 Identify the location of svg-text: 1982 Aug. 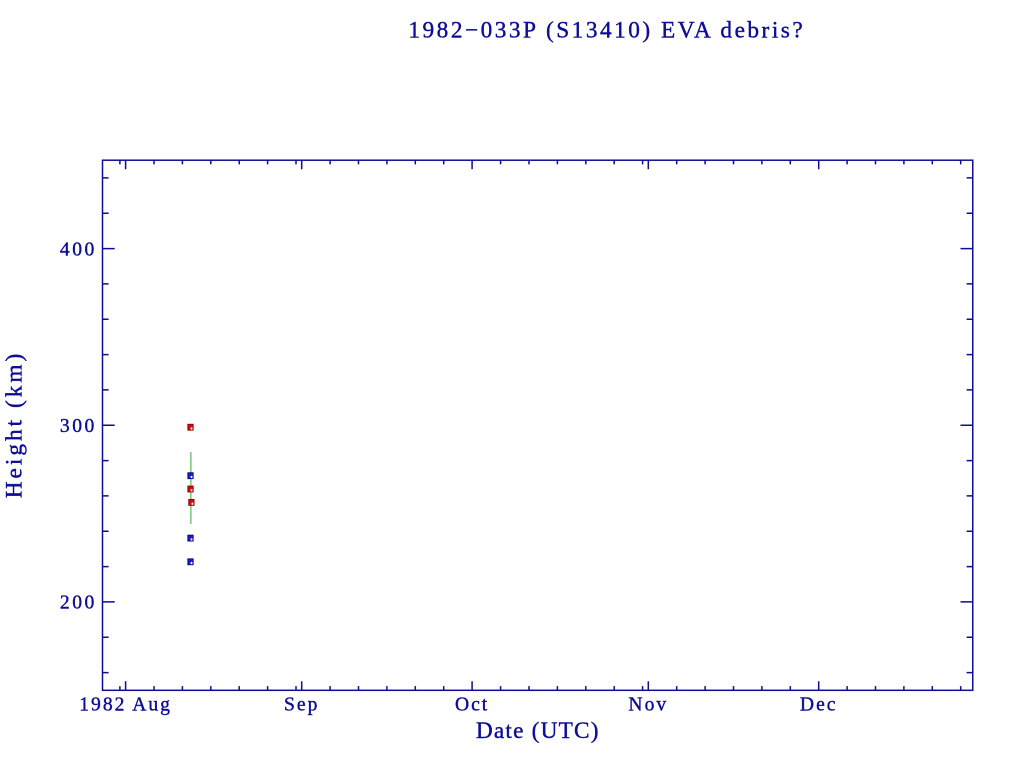
(125, 705).